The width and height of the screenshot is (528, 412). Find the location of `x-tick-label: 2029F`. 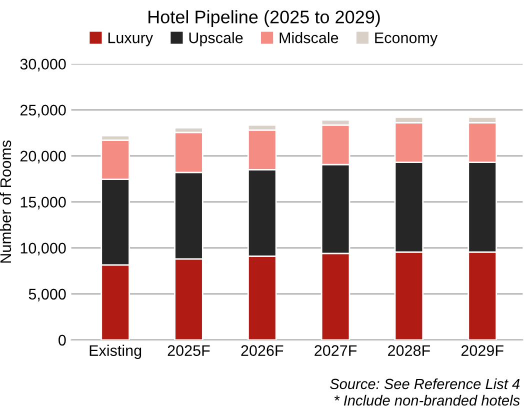

x-tick-label: 2029F is located at coordinates (482, 350).